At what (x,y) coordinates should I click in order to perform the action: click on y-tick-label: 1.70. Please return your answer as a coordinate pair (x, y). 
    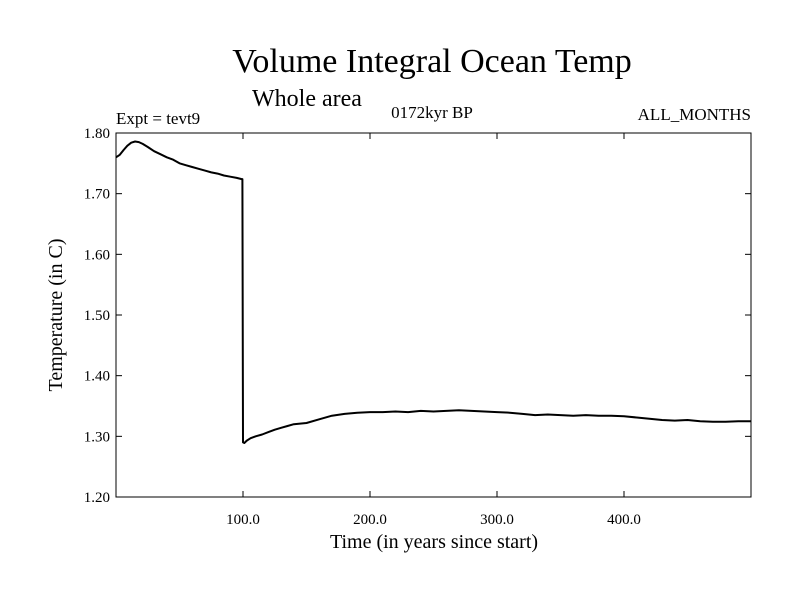
    Looking at the image, I should click on (97, 195).